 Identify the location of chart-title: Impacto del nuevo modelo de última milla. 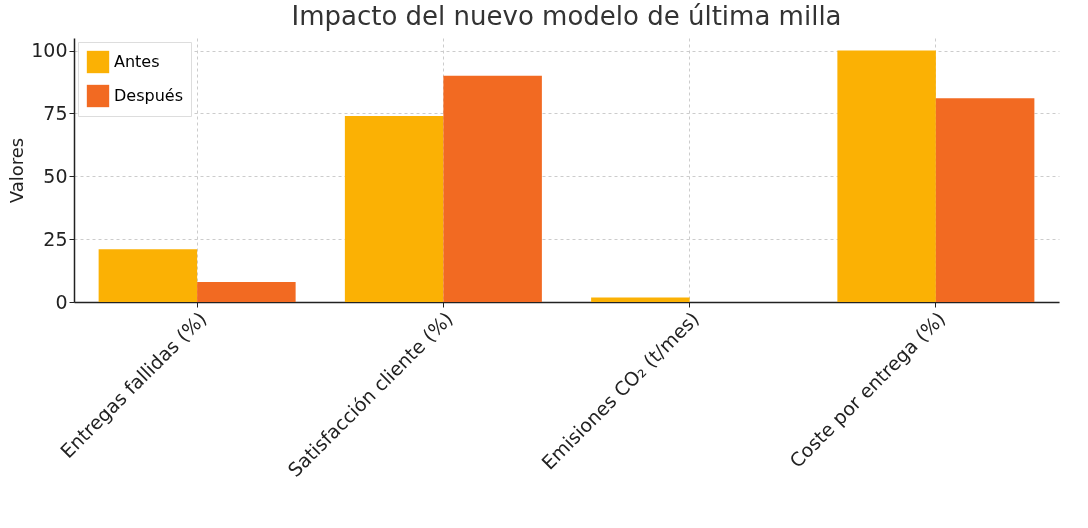
(566, 16).